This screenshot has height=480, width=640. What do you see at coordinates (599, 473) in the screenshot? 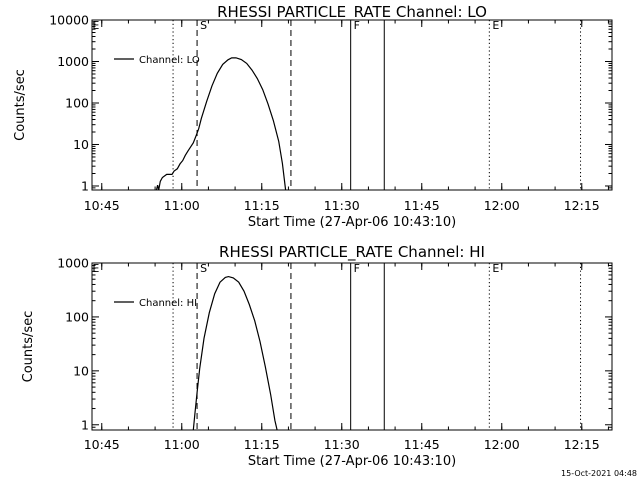
I see `timestamp-label: 15-Oct-2021 04:48` at bounding box center [599, 473].